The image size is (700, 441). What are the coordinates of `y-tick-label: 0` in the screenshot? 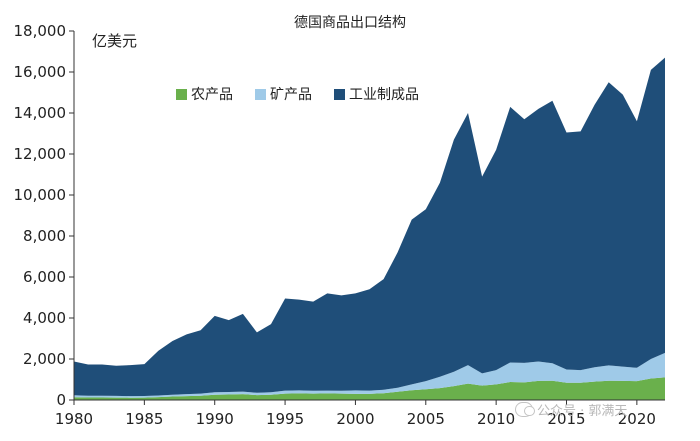 It's located at (61, 400).